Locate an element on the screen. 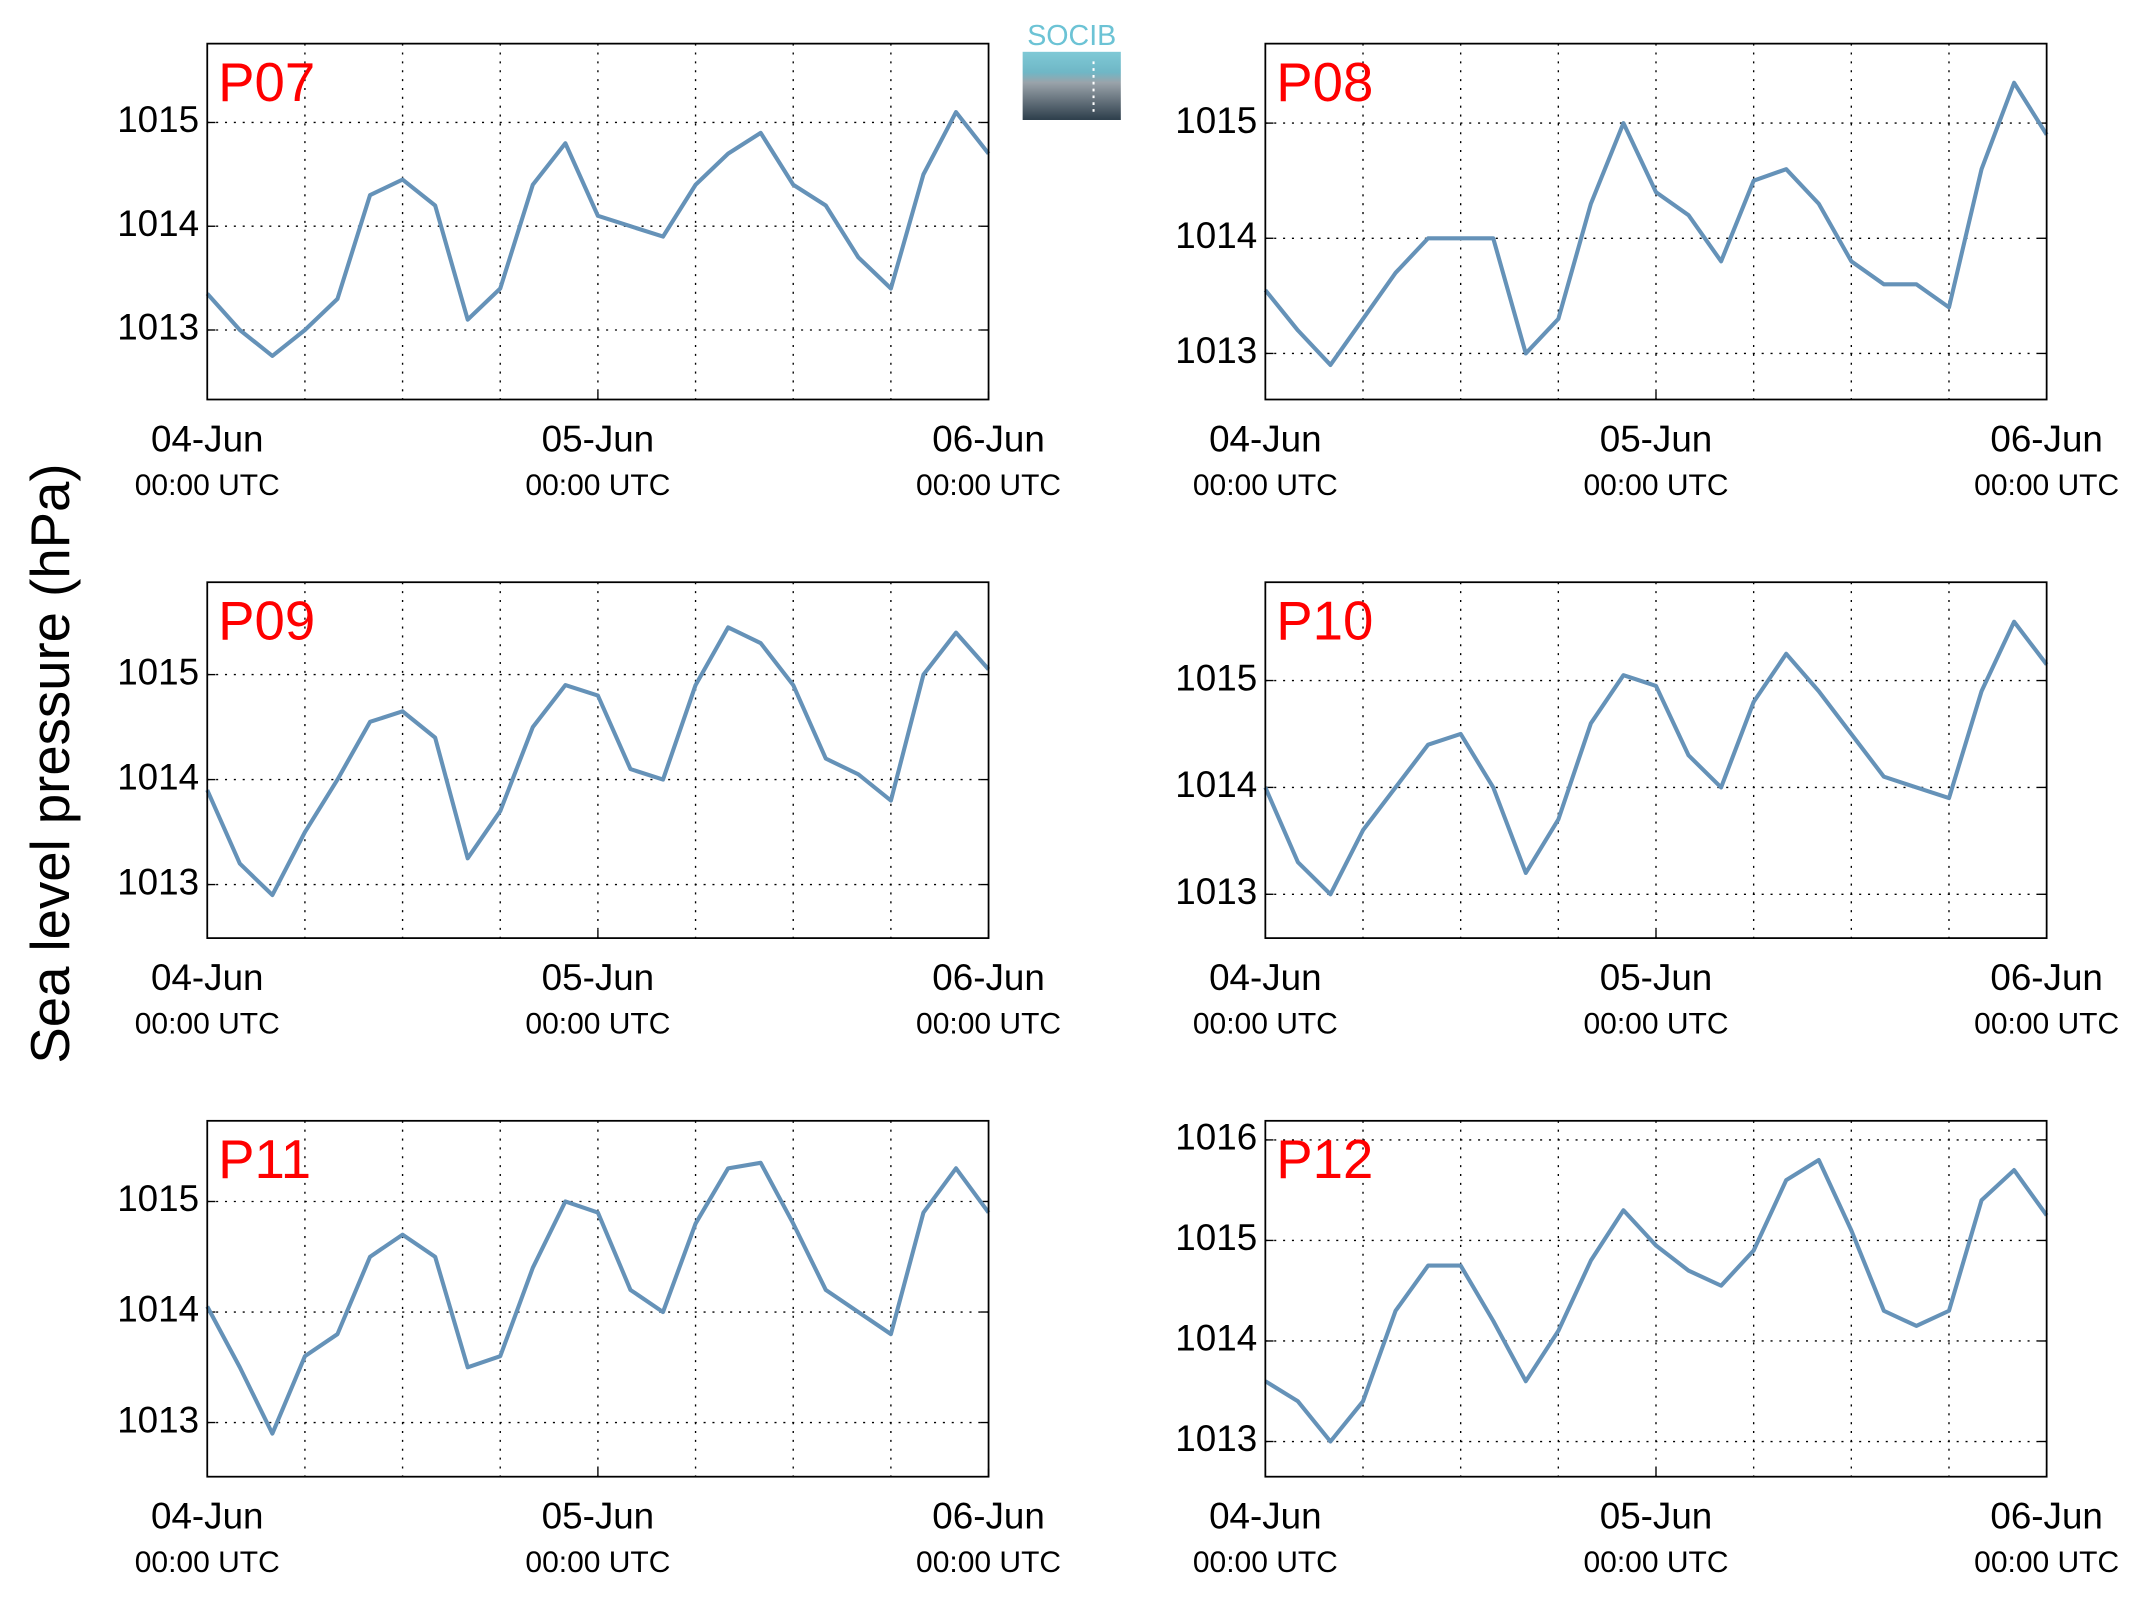  panel-title: P08 is located at coordinates (1324, 82).